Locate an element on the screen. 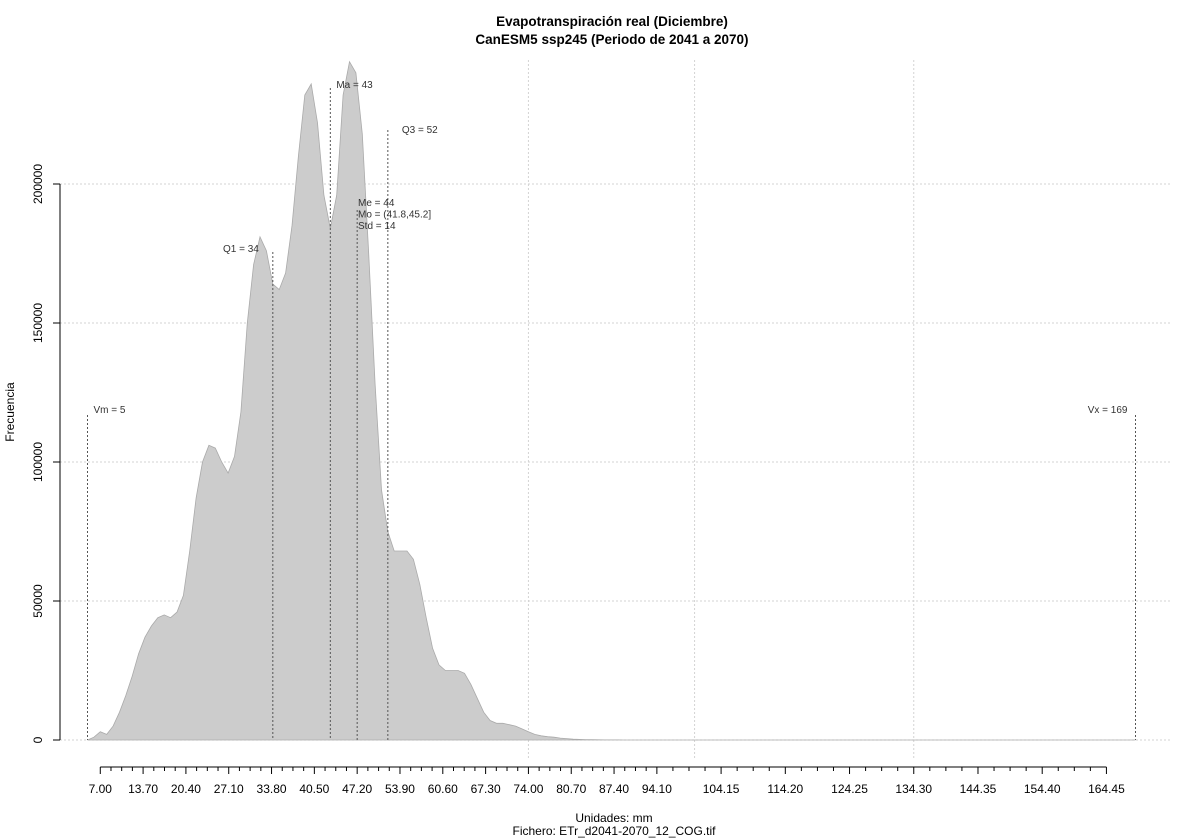  x-tick-label-20: 164.45 is located at coordinates (1106, 789).